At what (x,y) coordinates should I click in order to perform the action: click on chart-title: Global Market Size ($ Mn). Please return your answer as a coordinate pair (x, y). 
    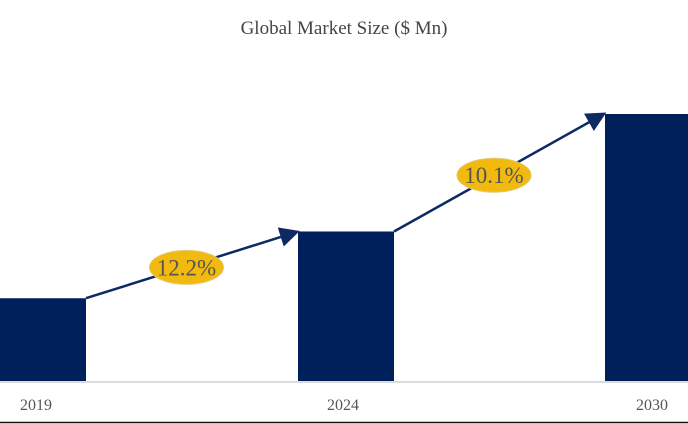
    Looking at the image, I should click on (344, 28).